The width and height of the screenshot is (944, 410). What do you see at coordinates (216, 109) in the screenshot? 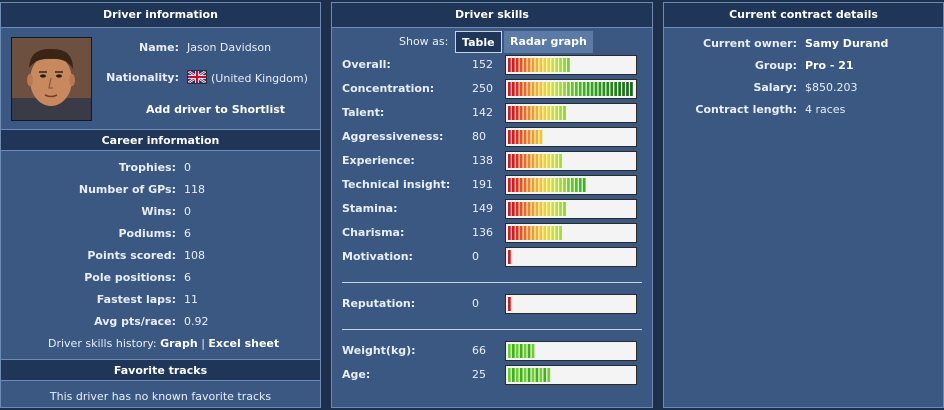
I see `add-to-shortlist-link: Add driver to Shortlist` at bounding box center [216, 109].